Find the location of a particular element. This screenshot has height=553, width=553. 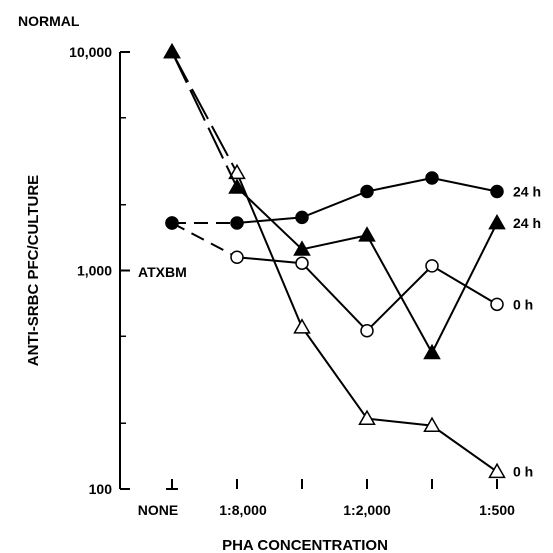

x-tick-label: NONE is located at coordinates (158, 510).